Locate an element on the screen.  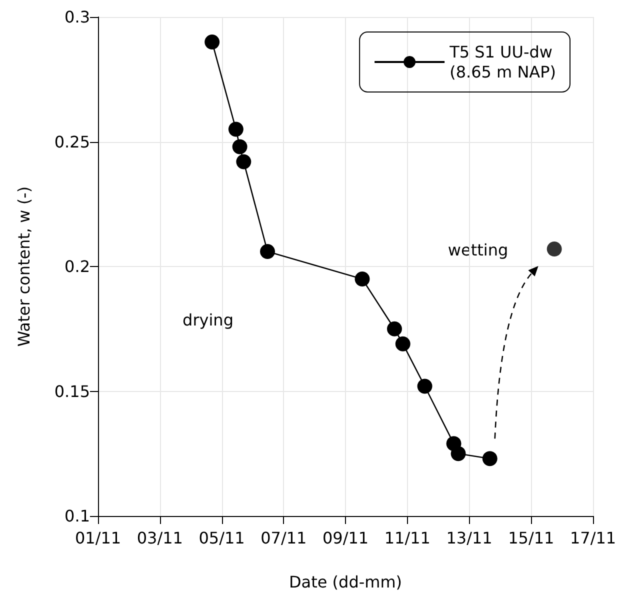
annotation: wetting is located at coordinates (478, 250).